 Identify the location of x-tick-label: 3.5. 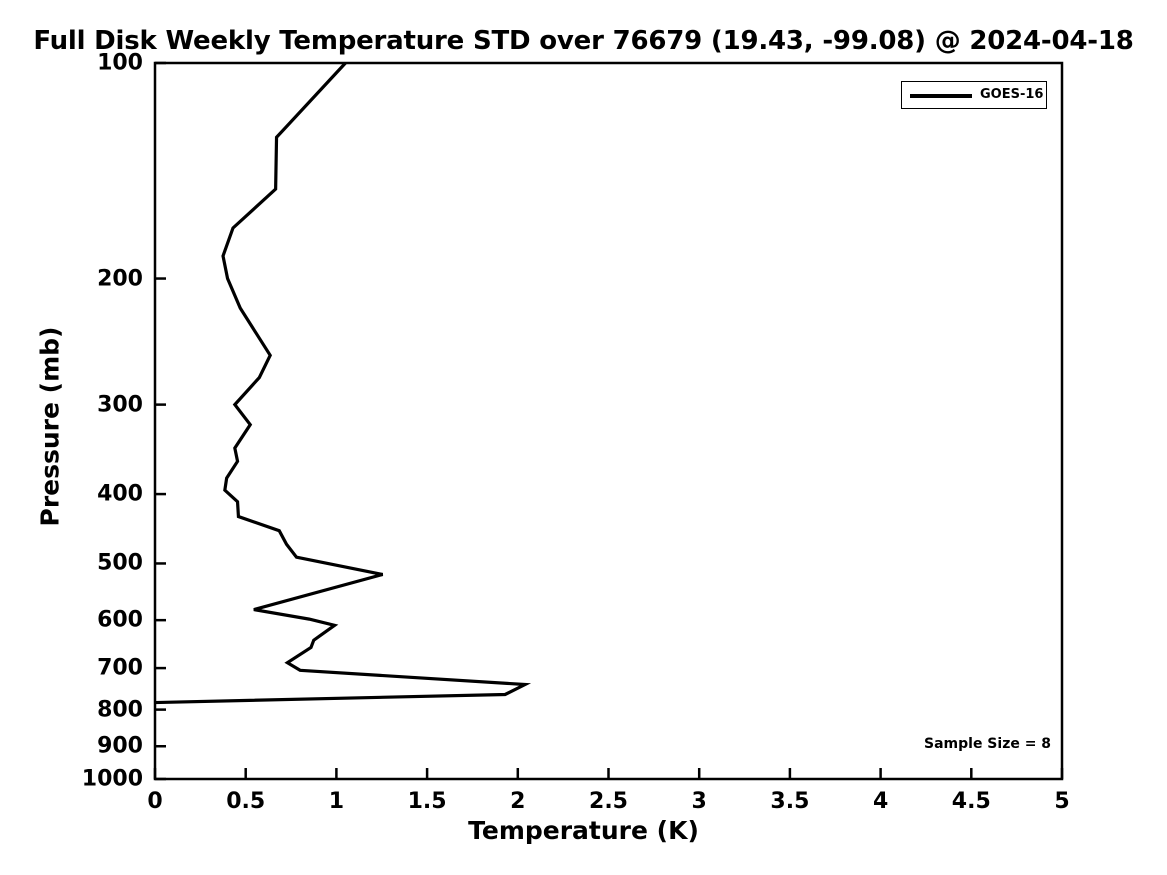
(790, 801).